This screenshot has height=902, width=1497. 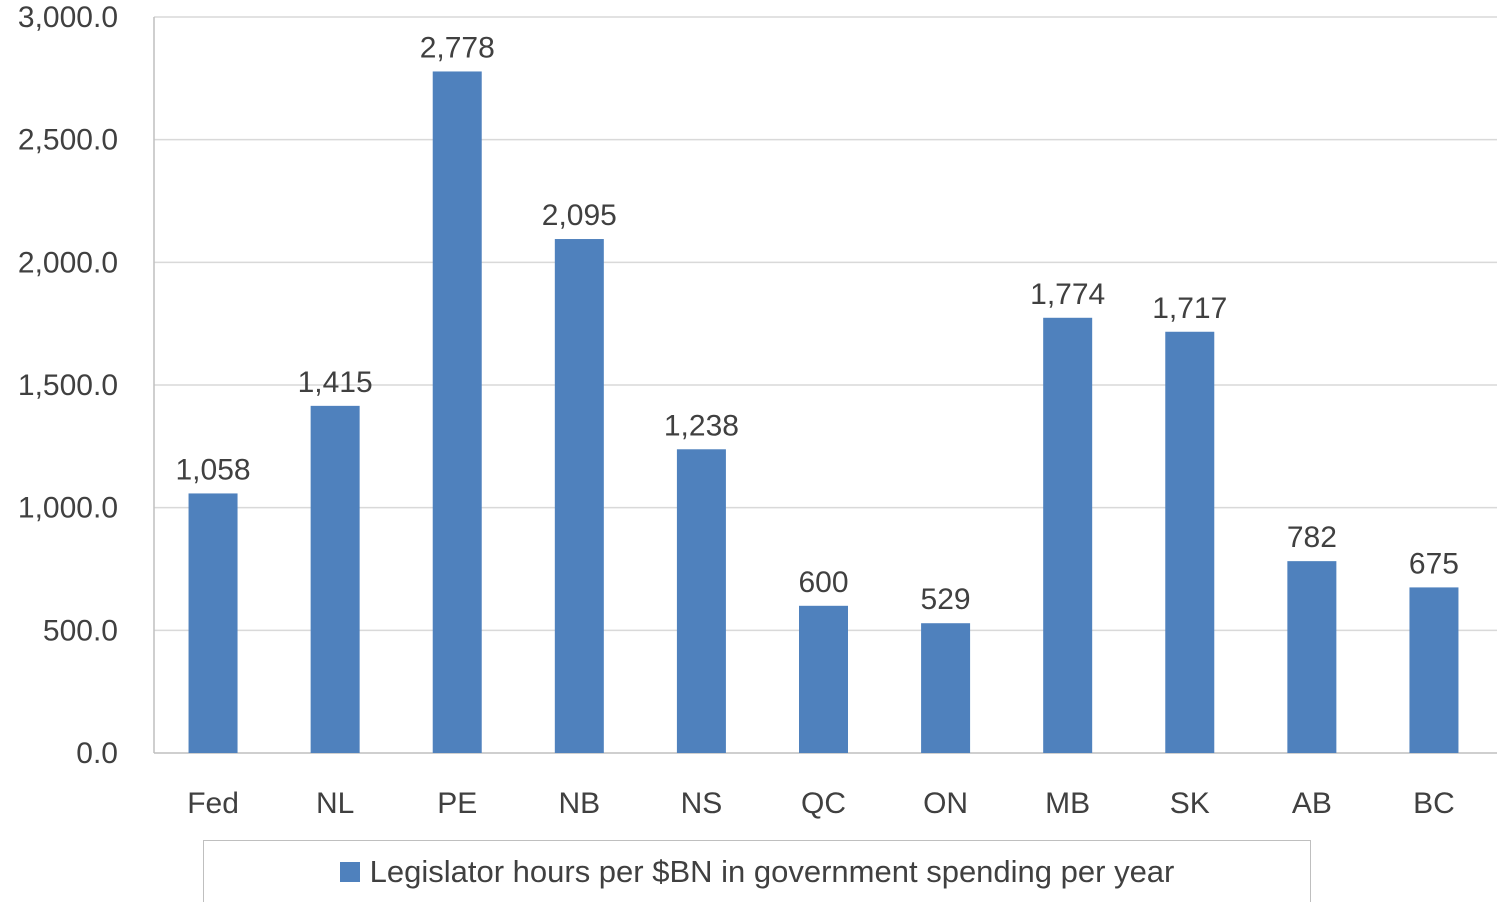 What do you see at coordinates (68, 17) in the screenshot?
I see `y-tick-label: 3,000.0` at bounding box center [68, 17].